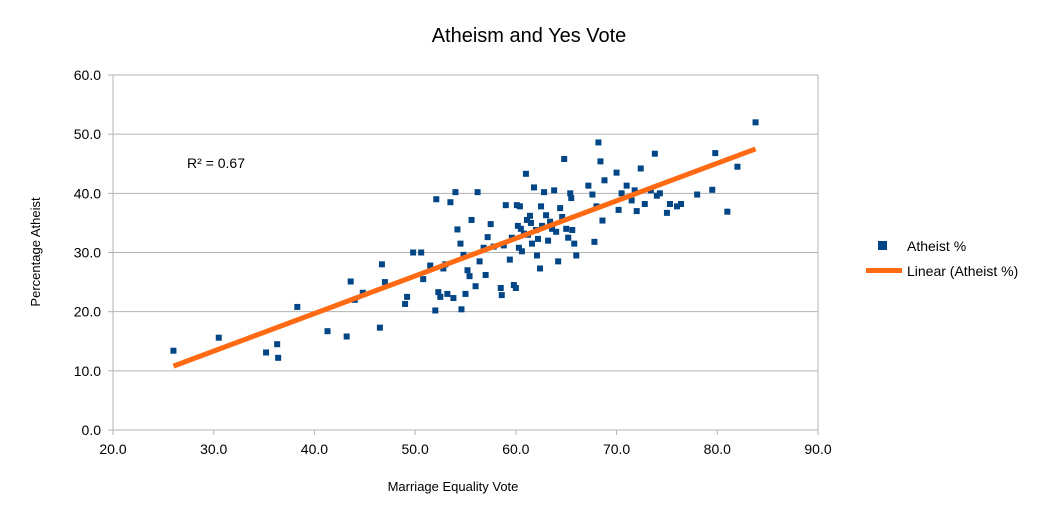 The width and height of the screenshot is (1058, 517). Describe the element at coordinates (962, 271) in the screenshot. I see `legend-label-linear: Linear (Atheist %)` at that location.